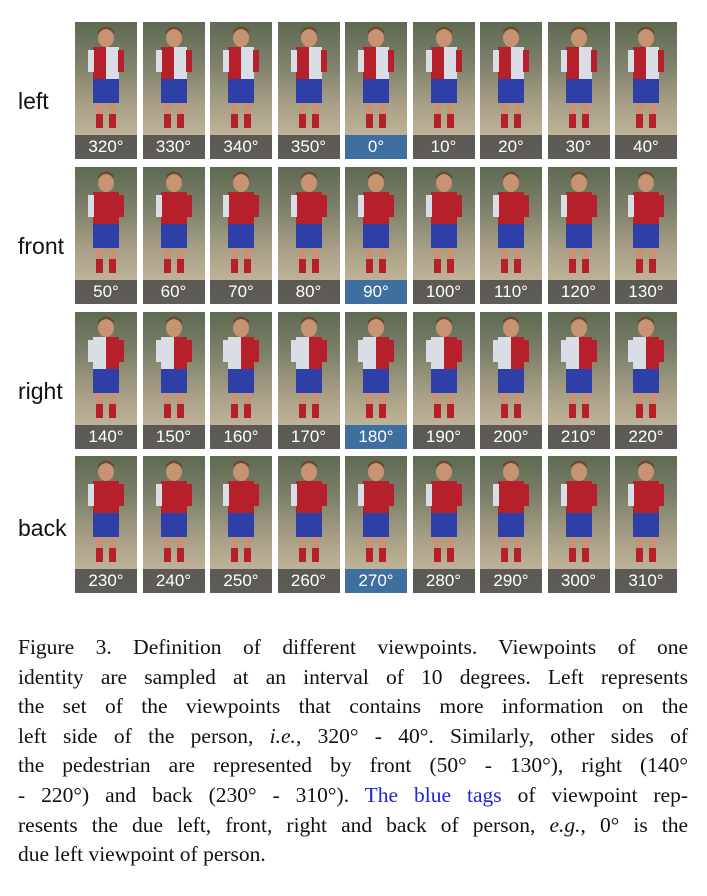 The image size is (707, 896). I want to click on viewpoint-cell: 200°, so click(511, 380).